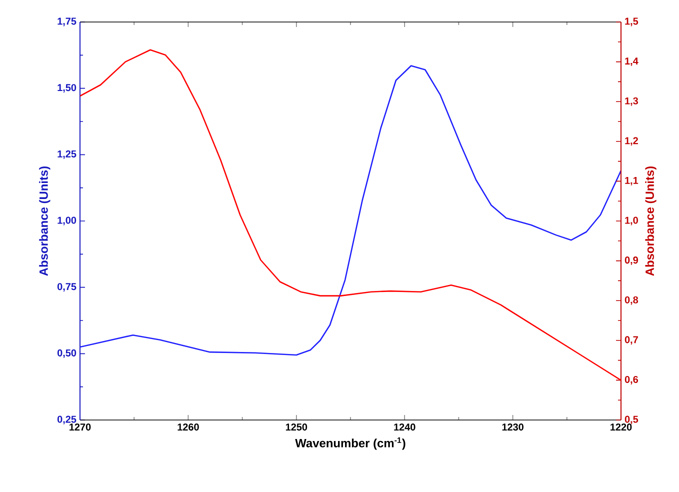 The width and height of the screenshot is (679, 492). What do you see at coordinates (621, 427) in the screenshot?
I see `x-tick-label: 1220` at bounding box center [621, 427].